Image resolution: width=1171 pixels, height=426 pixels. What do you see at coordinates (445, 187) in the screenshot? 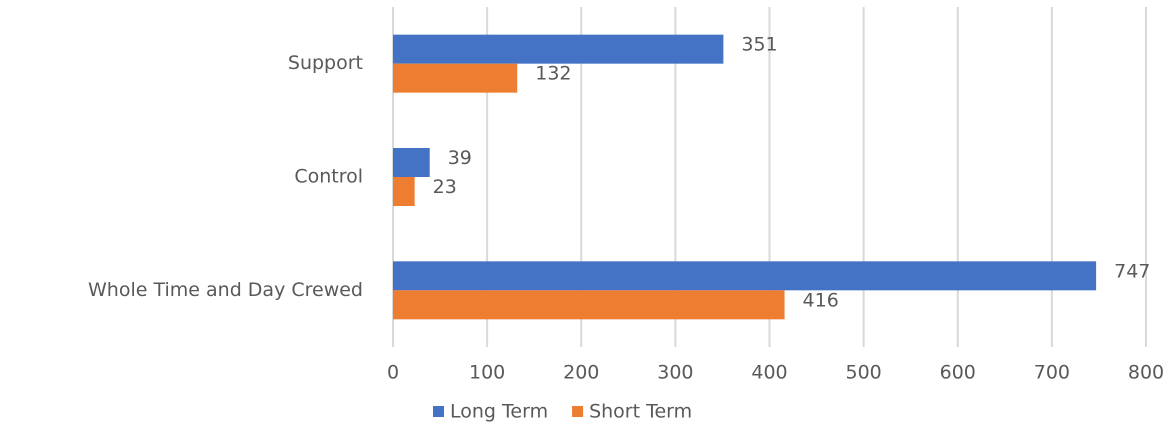
I see `data-label: 23` at bounding box center [445, 187].